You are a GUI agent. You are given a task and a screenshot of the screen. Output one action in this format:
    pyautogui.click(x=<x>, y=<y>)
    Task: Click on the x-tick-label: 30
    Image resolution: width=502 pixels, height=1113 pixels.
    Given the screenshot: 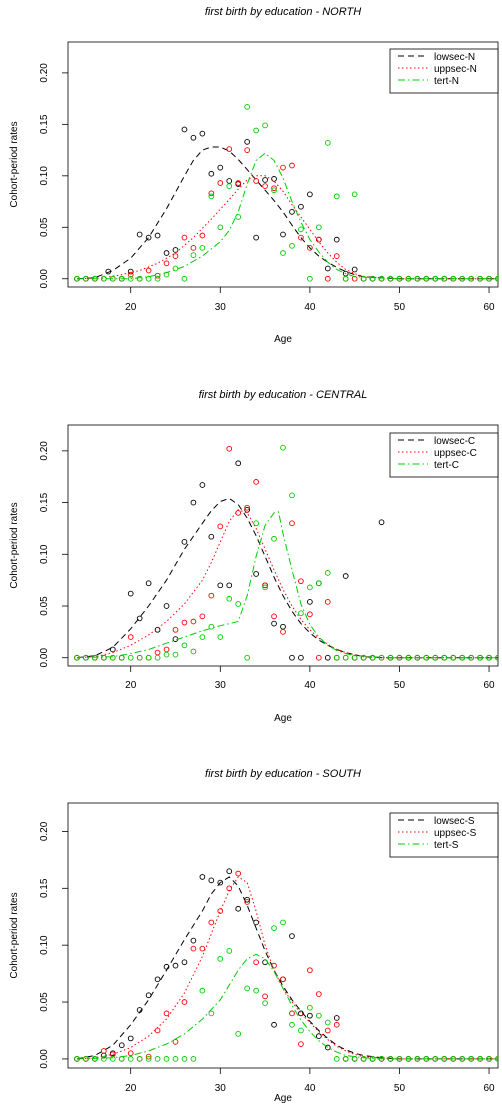 What is the action you would take?
    pyautogui.click(x=221, y=685)
    